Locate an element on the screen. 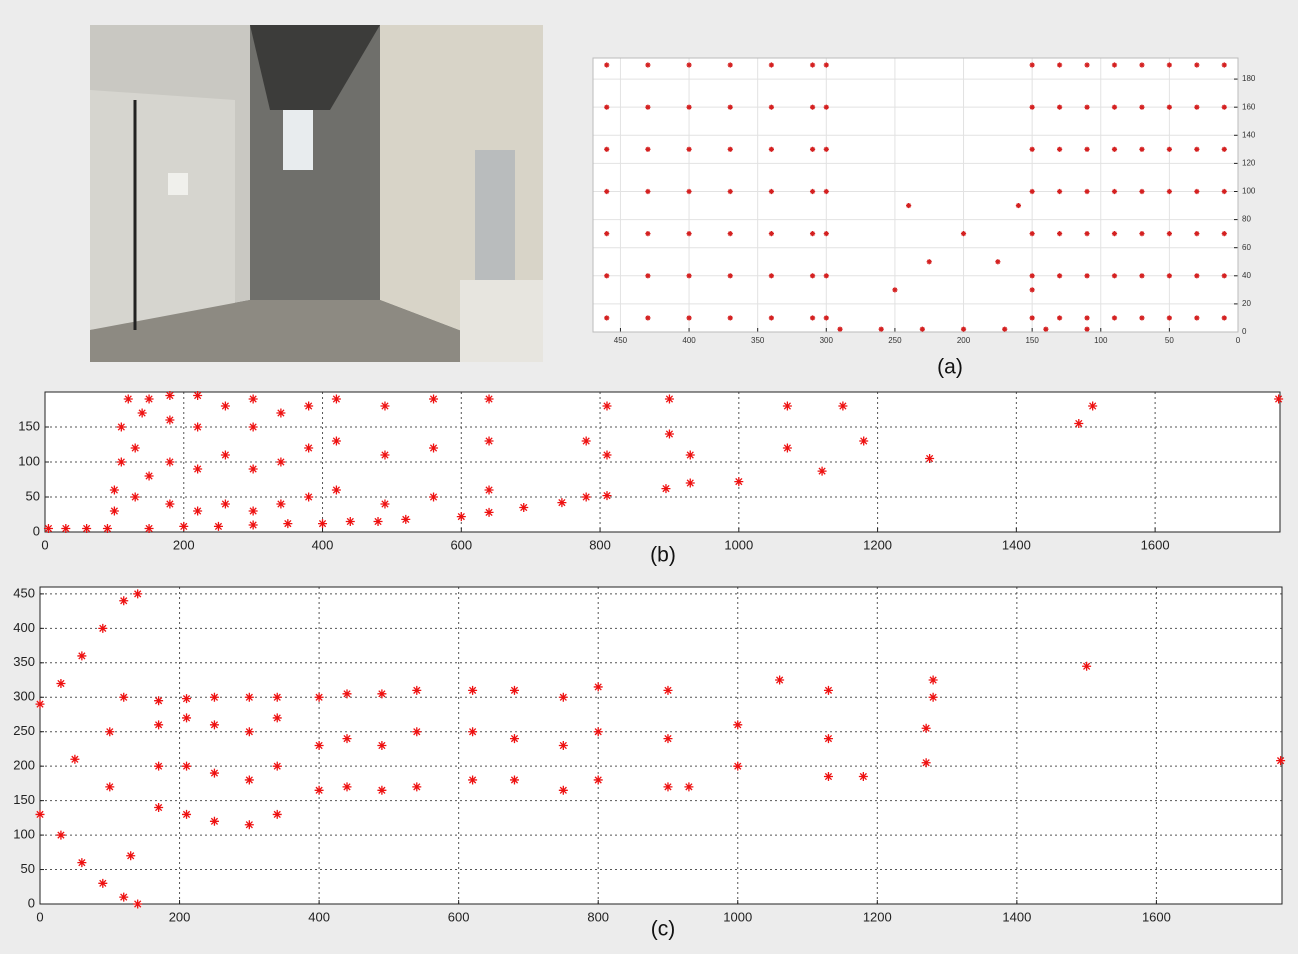  x-tick-label: 400 is located at coordinates (319, 916).